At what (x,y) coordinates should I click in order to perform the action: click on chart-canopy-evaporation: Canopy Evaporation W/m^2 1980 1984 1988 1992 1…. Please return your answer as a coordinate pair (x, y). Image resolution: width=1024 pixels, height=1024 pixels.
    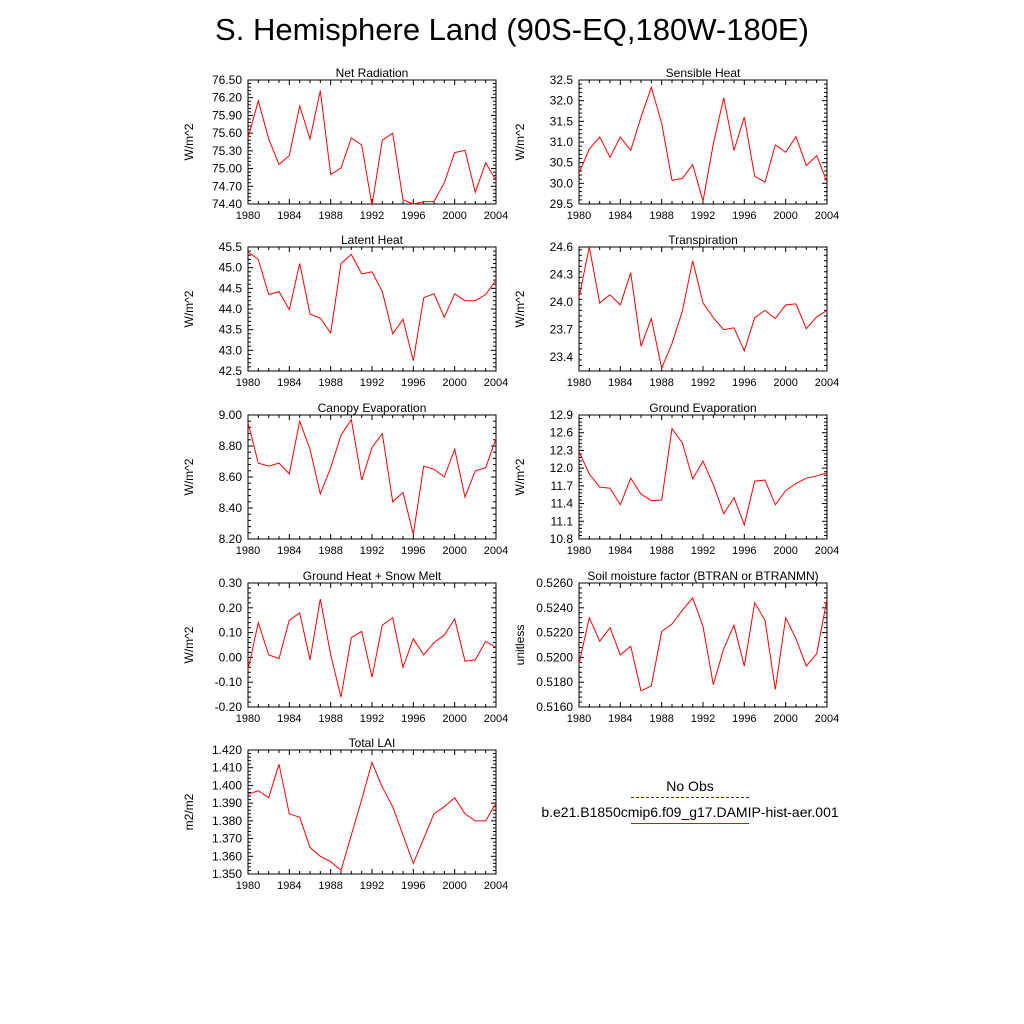
    Looking at the image, I should click on (345, 479).